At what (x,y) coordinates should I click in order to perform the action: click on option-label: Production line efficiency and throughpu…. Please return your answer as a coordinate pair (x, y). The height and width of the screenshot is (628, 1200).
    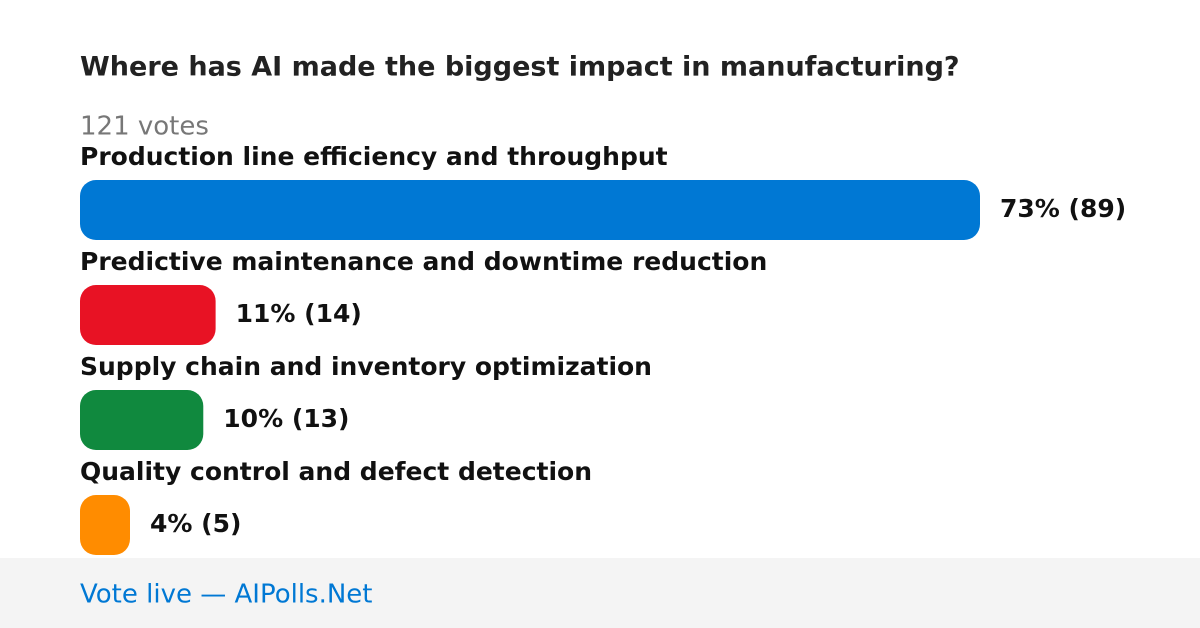
    Looking at the image, I should click on (374, 156).